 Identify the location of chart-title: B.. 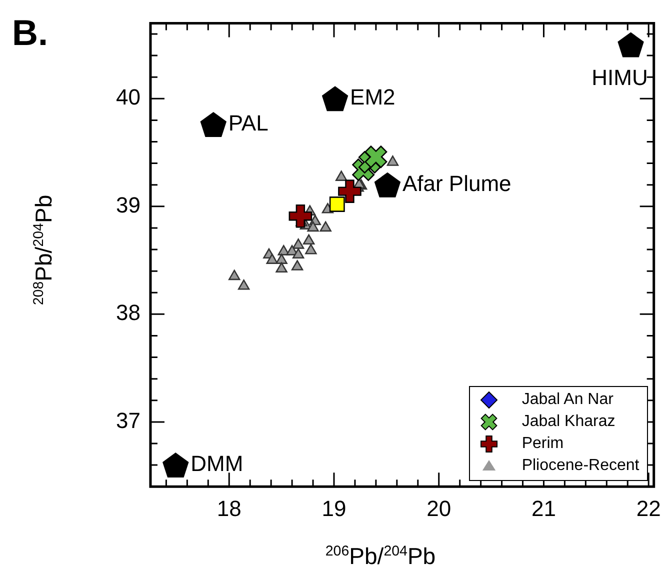
(30, 33).